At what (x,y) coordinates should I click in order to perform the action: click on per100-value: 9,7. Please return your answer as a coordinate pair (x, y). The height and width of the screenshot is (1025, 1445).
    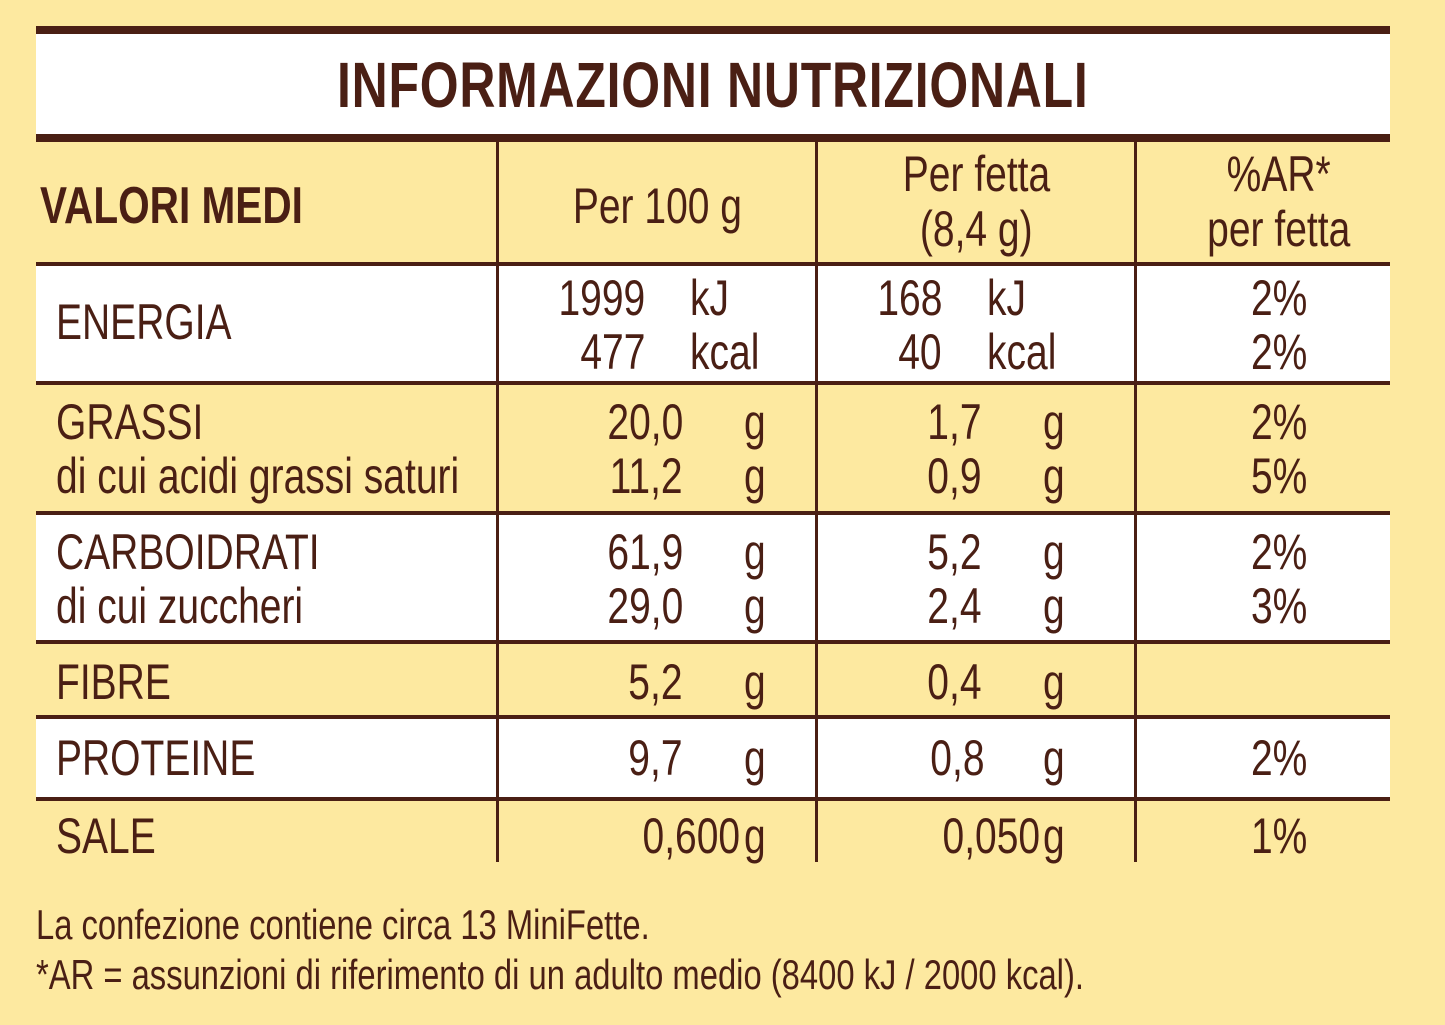
    Looking at the image, I should click on (601, 758).